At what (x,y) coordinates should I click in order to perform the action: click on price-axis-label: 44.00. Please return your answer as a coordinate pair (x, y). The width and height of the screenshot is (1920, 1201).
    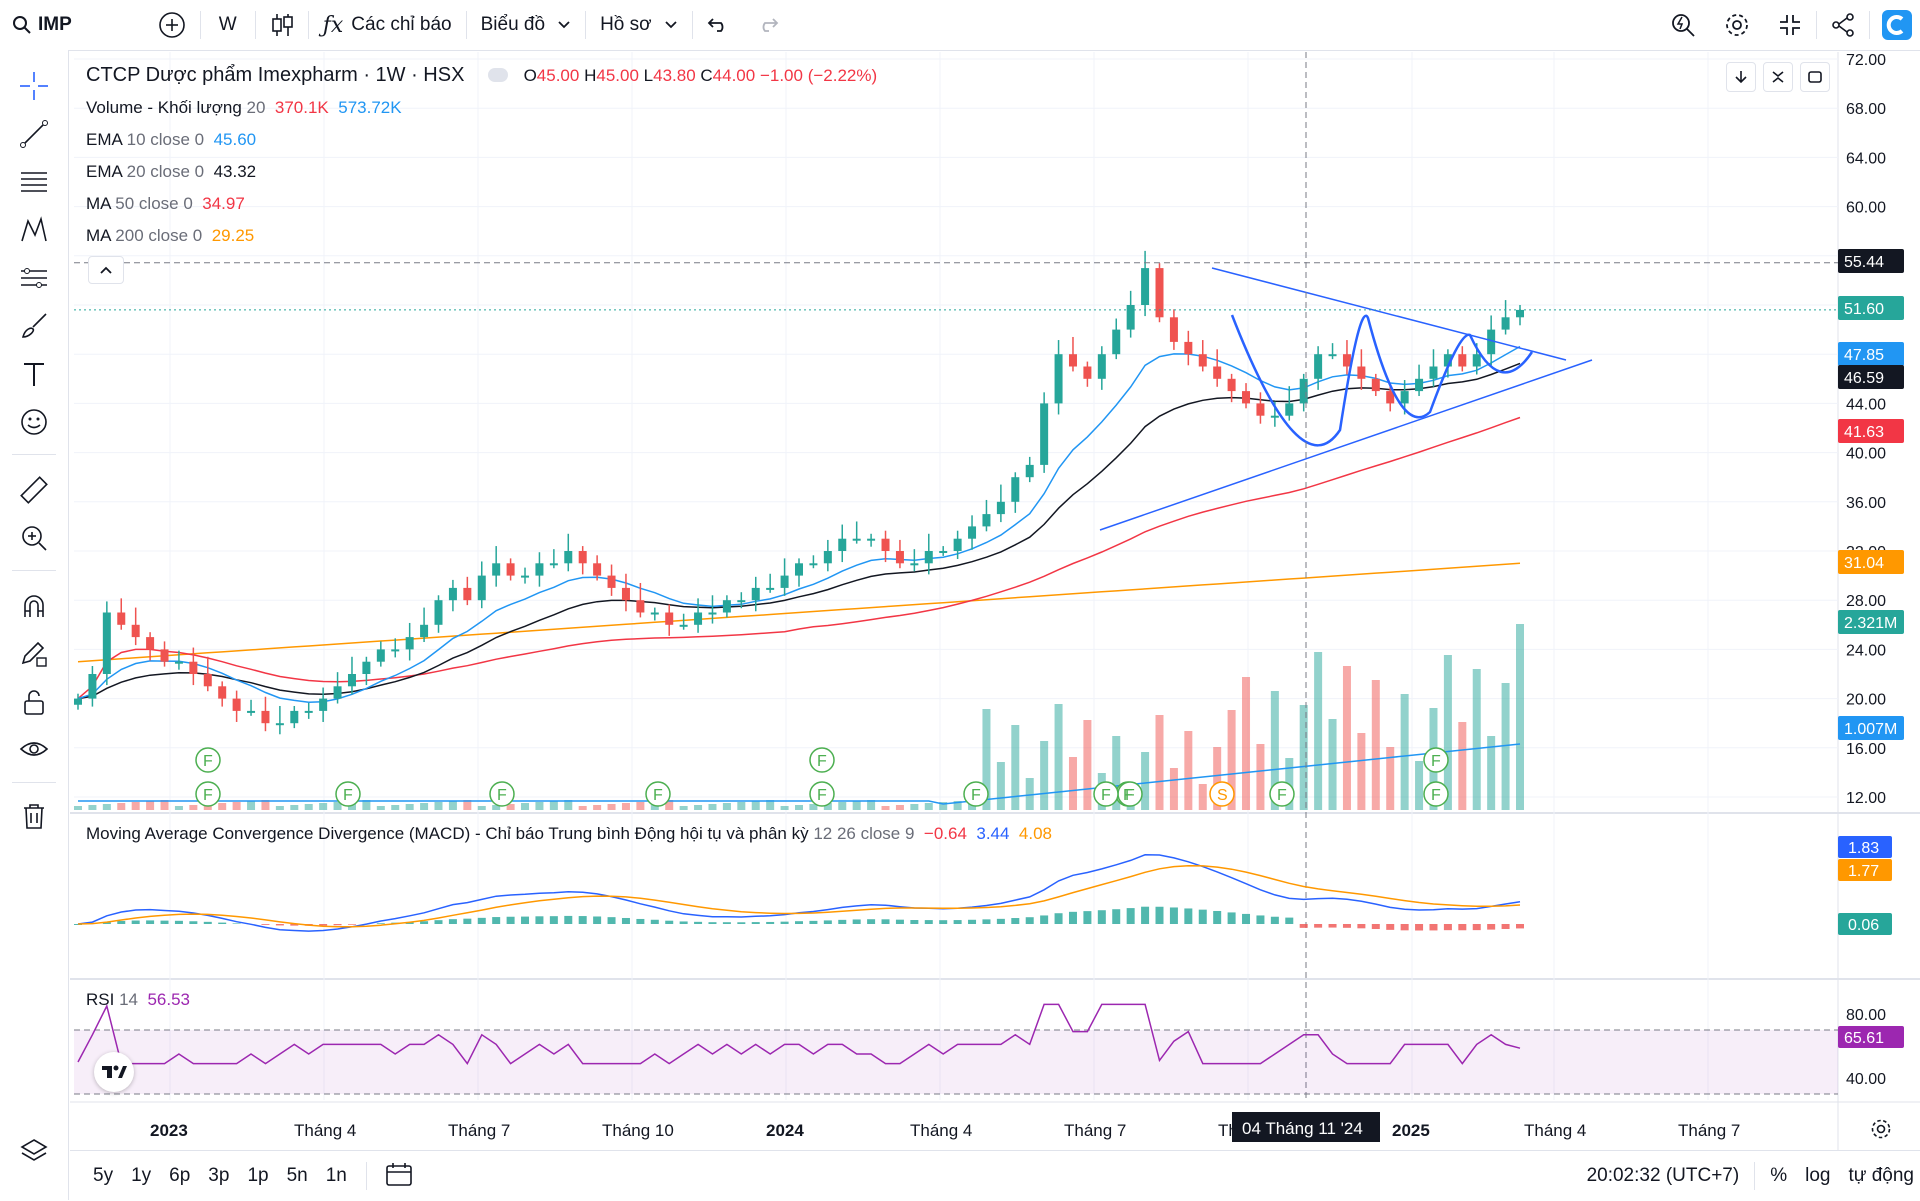
    Looking at the image, I should click on (1866, 404).